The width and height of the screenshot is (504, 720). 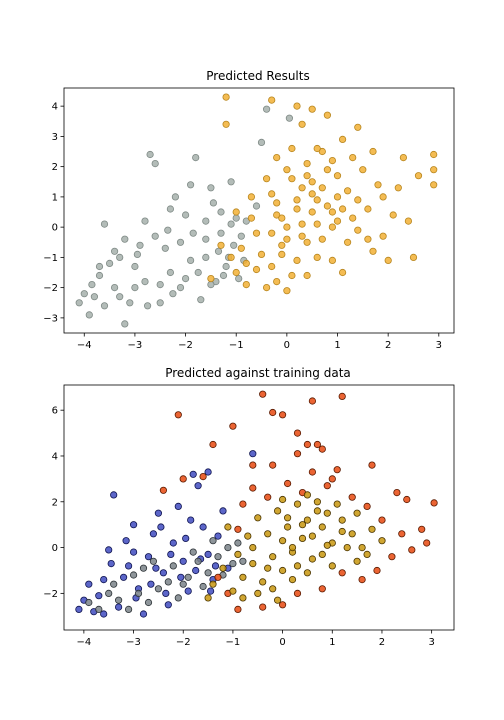 What do you see at coordinates (55, 456) in the screenshot?
I see `y-tick-label: 4` at bounding box center [55, 456].